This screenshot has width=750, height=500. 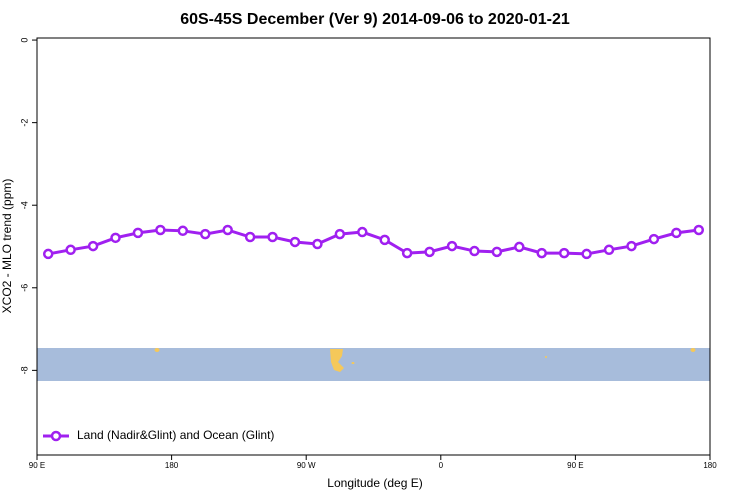 I want to click on y-tick-label: 0, so click(x=24, y=40).